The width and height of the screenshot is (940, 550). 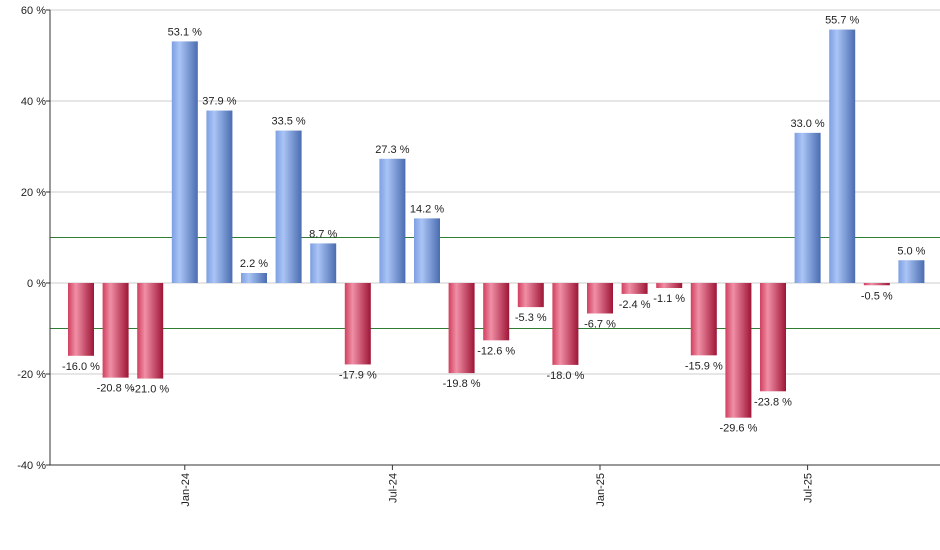 What do you see at coordinates (531, 318) in the screenshot?
I see `data-label: -5.3 %` at bounding box center [531, 318].